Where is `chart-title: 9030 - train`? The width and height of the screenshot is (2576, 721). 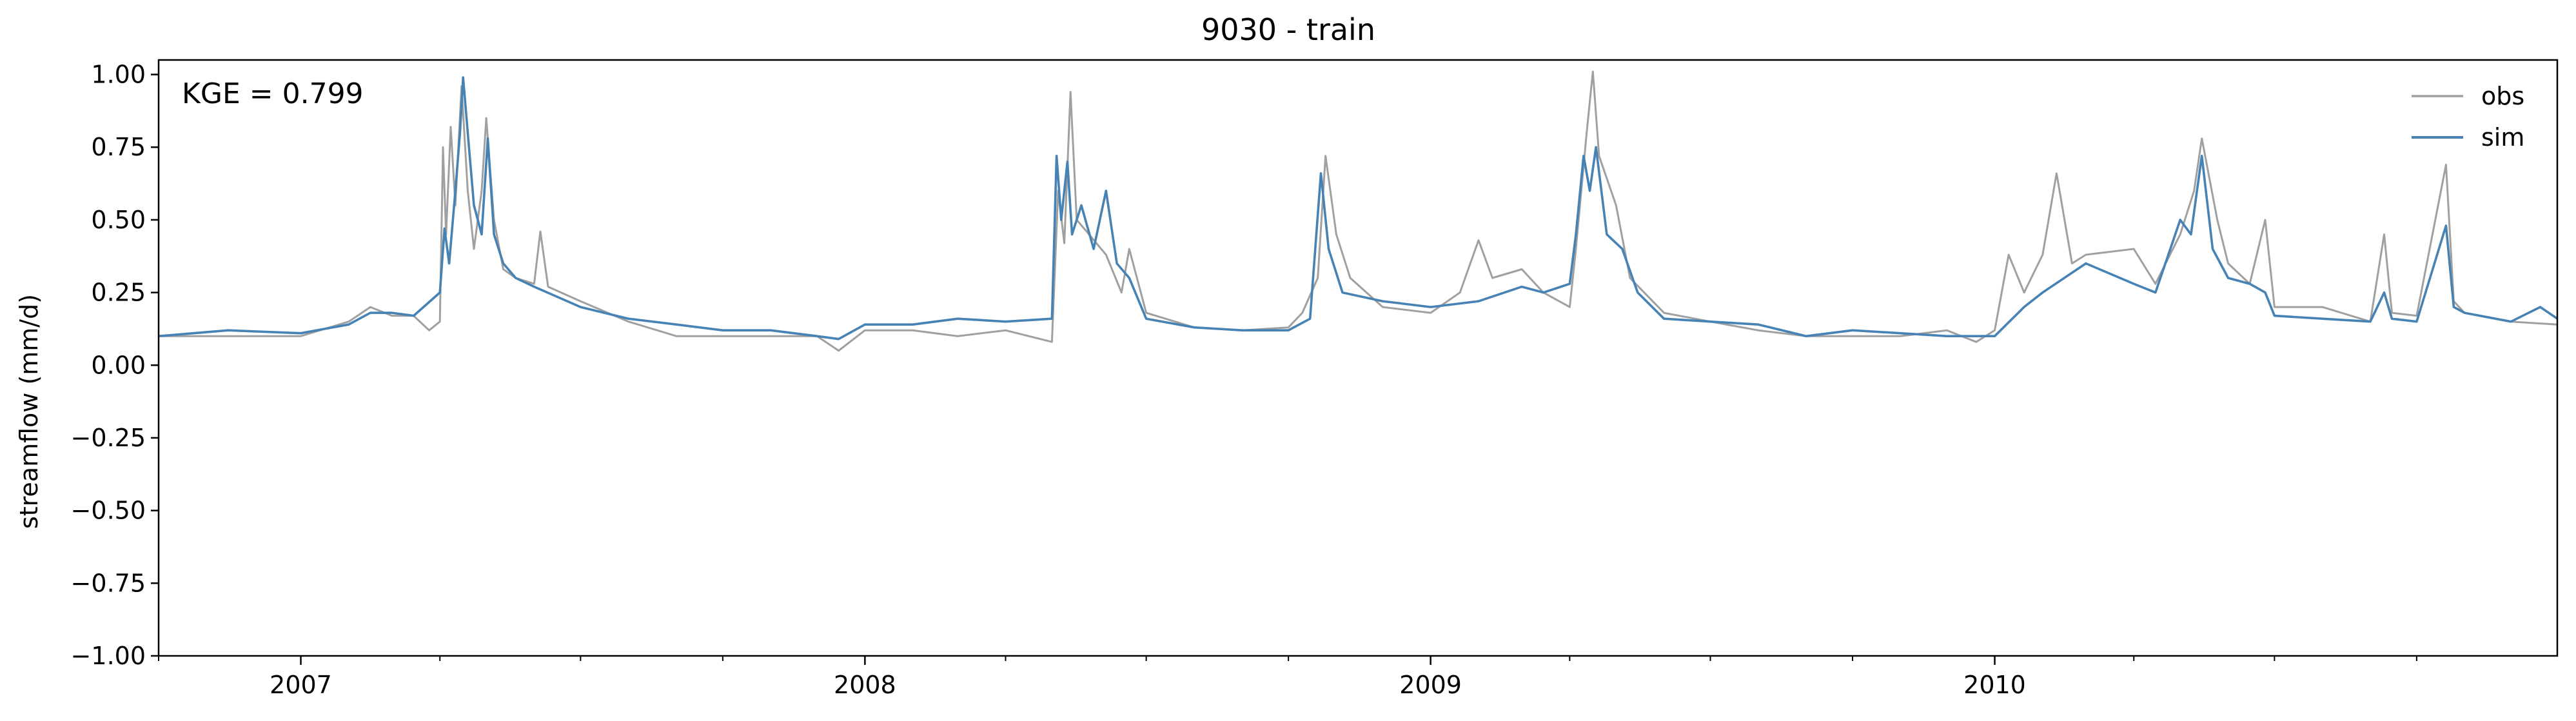
chart-title: 9030 - train is located at coordinates (1288, 29).